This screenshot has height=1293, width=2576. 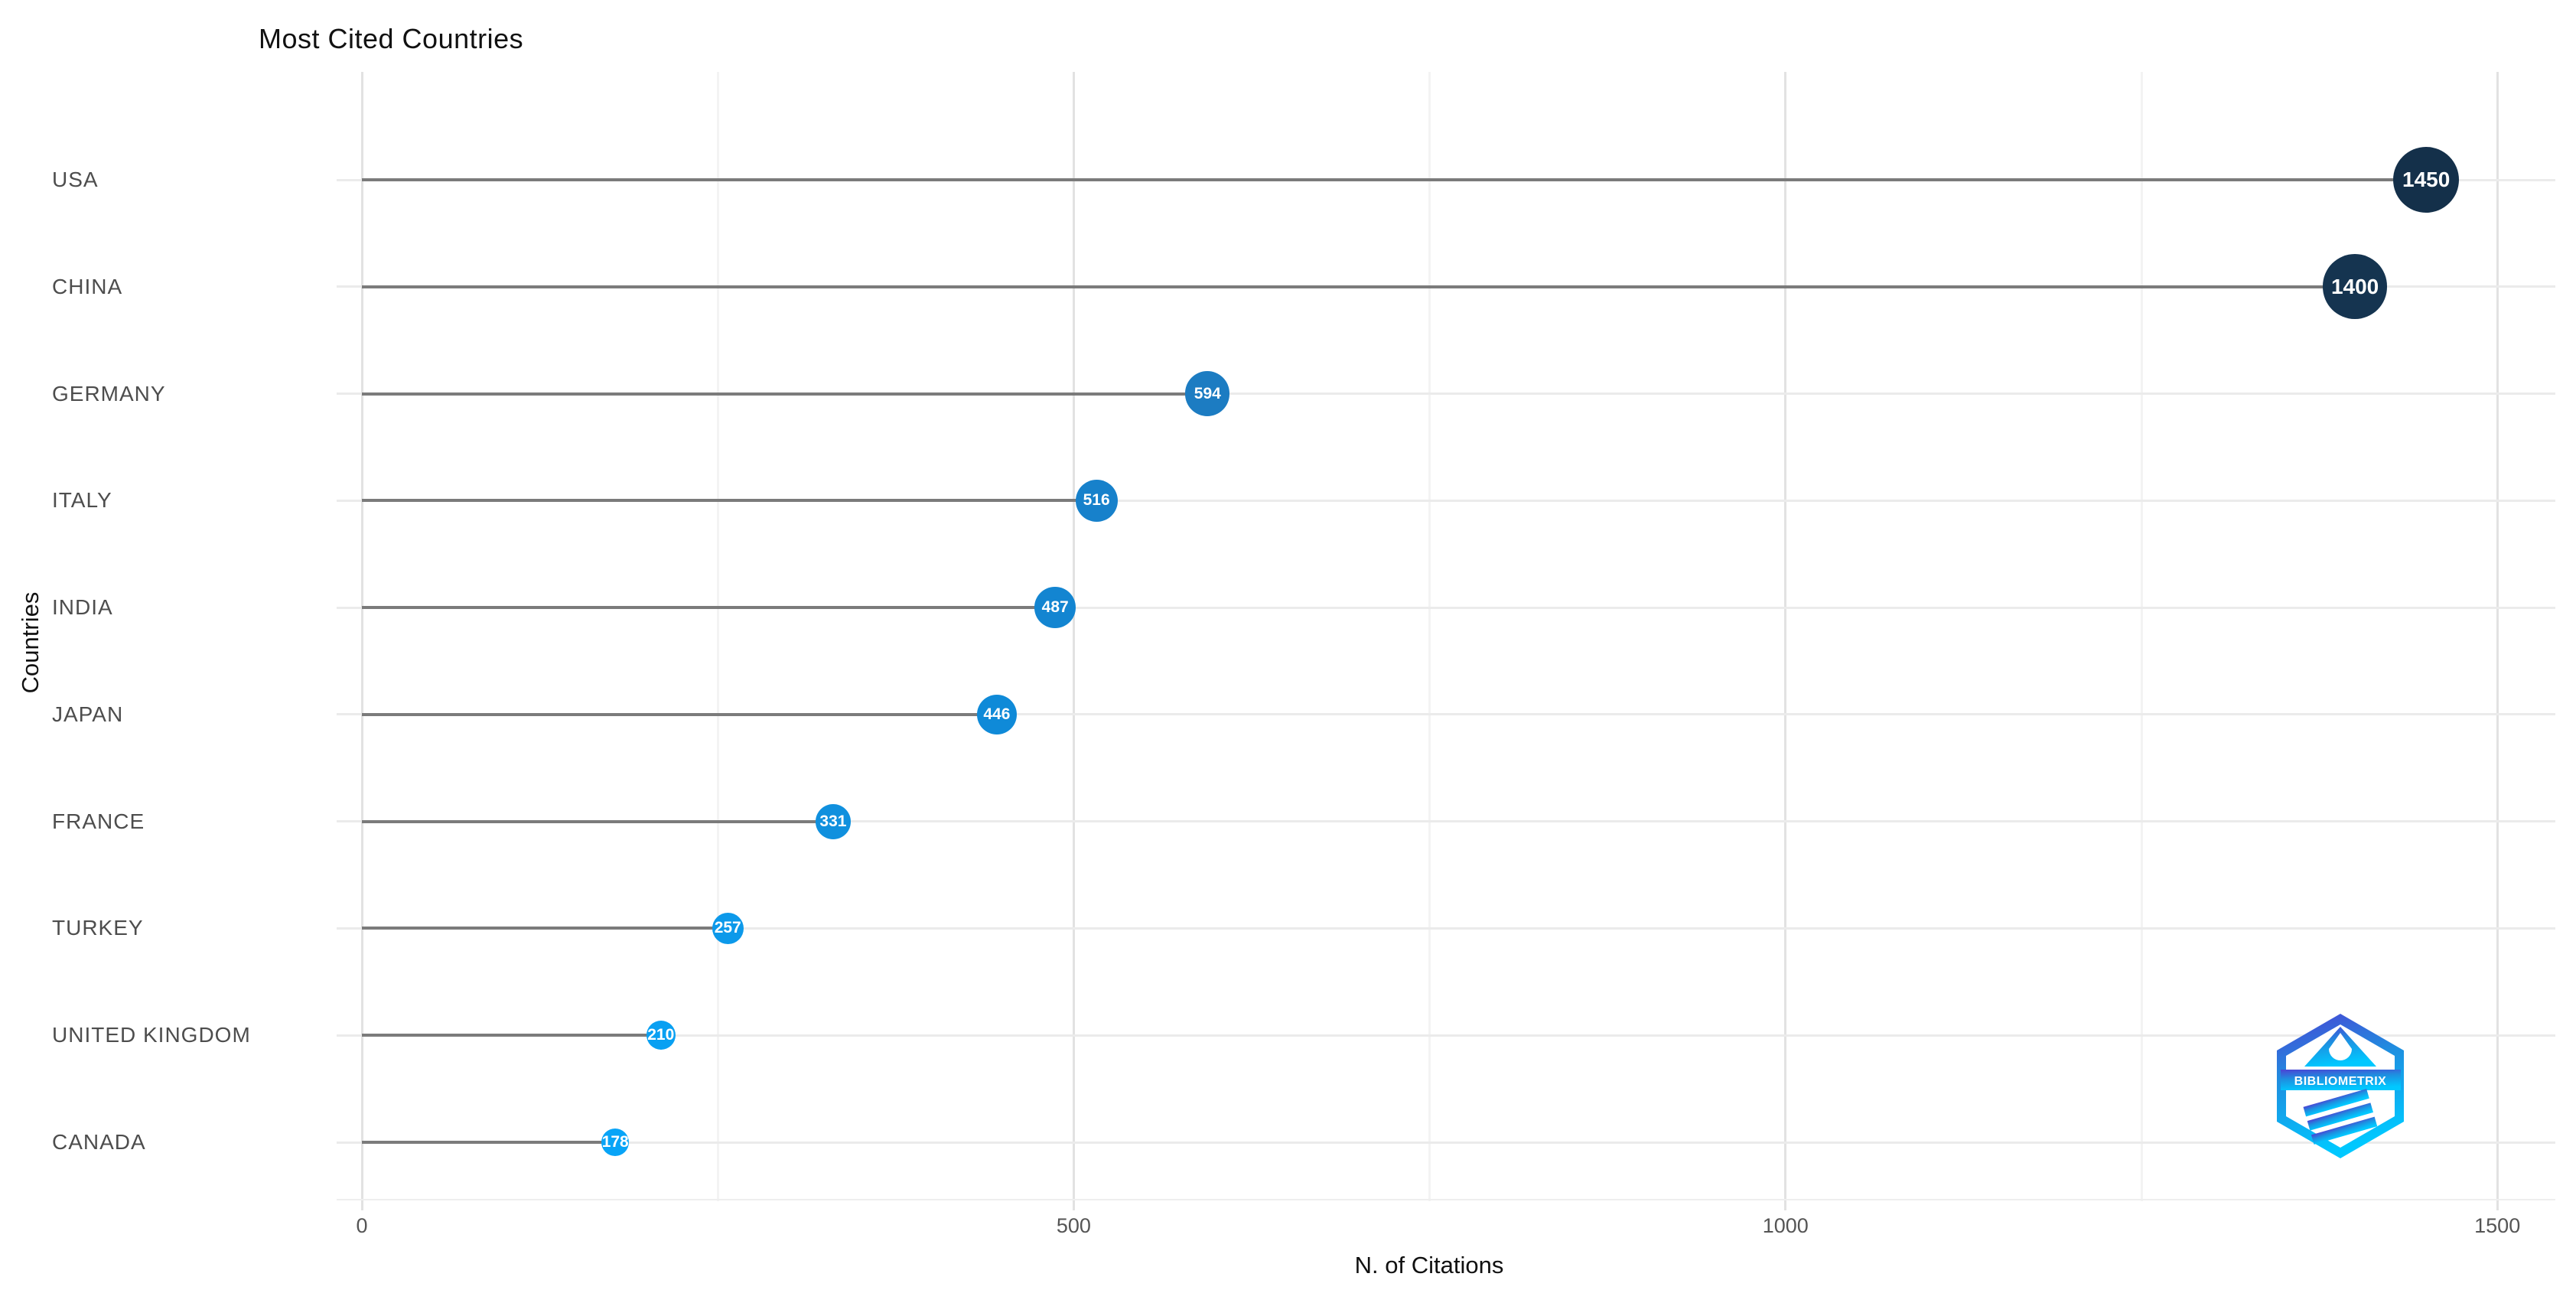 I want to click on bibliometrix-logo: BIBLIOMETRIX, so click(x=2341, y=1086).